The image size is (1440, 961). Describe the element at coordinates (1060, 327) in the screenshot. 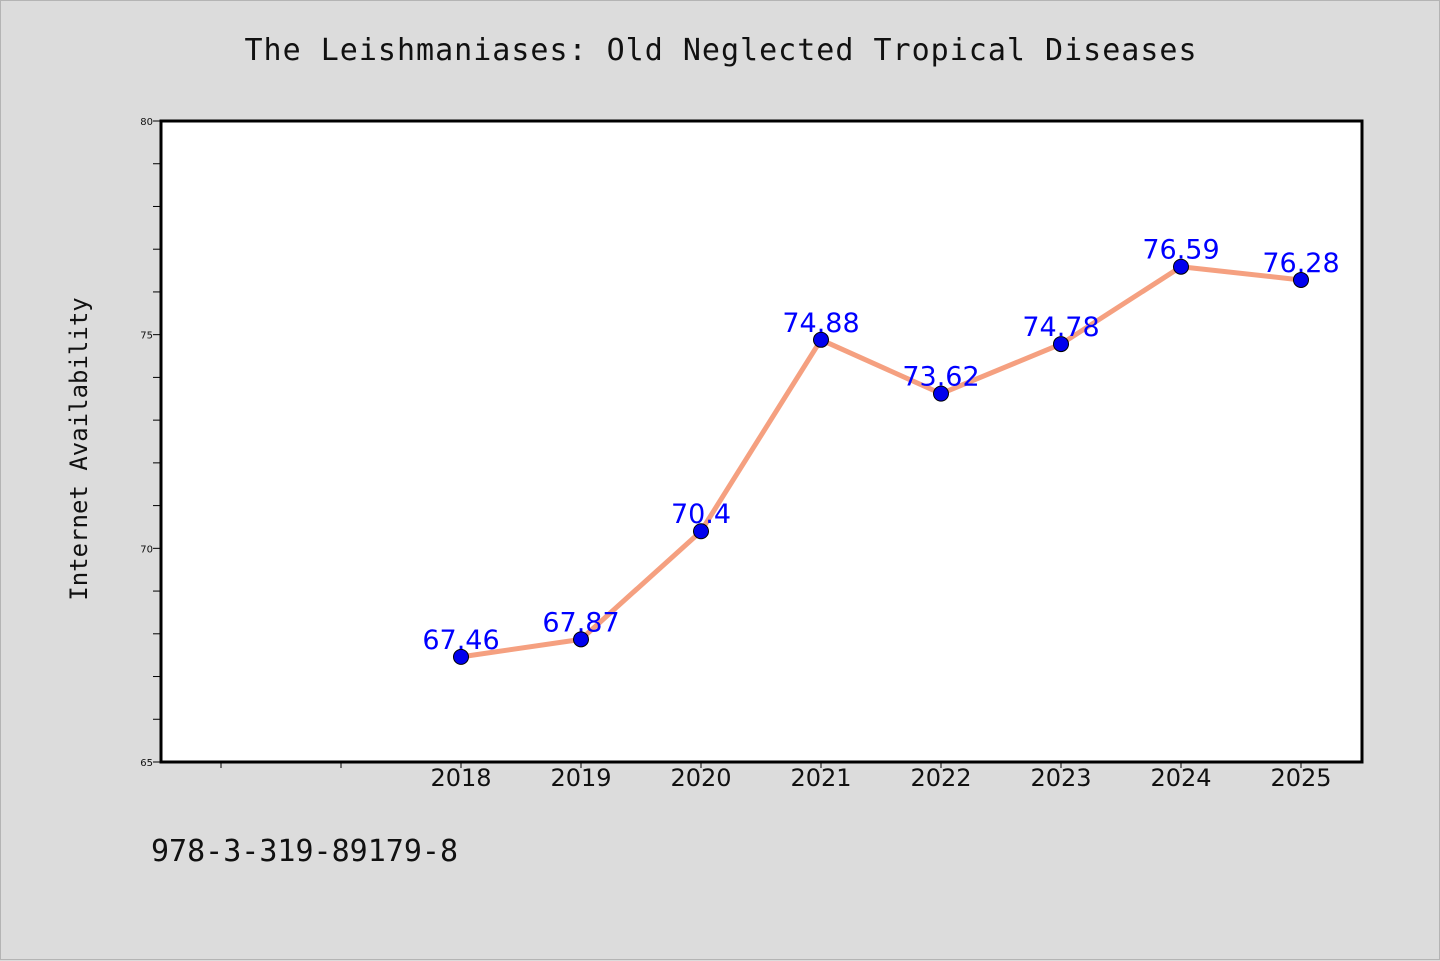

I see `data-label: 74.78` at that location.